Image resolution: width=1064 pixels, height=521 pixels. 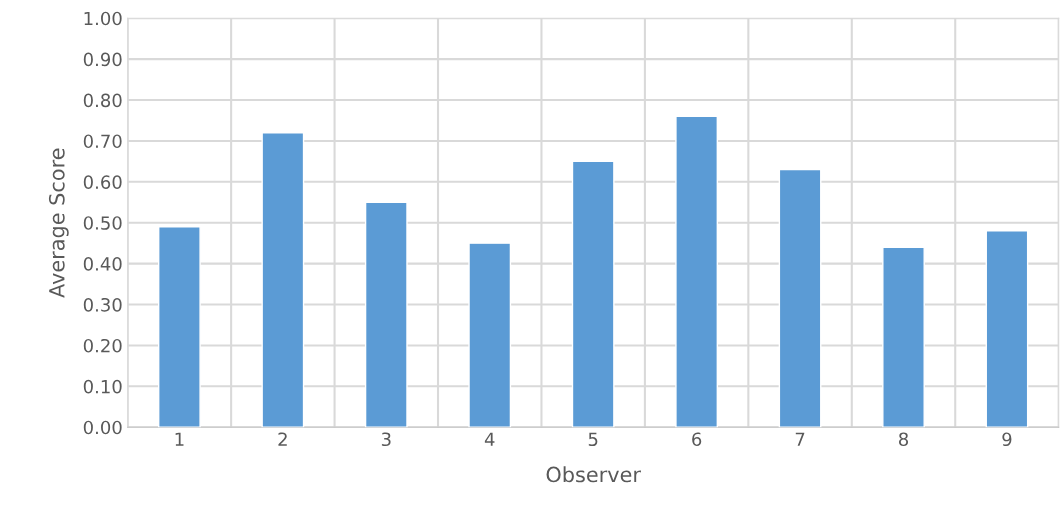 What do you see at coordinates (102, 223) in the screenshot?
I see `y-tick-label: 0.50` at bounding box center [102, 223].